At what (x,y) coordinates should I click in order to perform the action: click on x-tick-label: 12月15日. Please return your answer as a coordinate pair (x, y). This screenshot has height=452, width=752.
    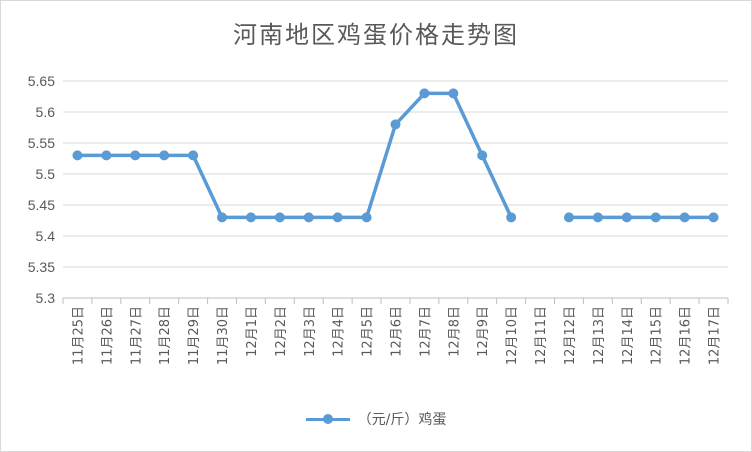
    Looking at the image, I should click on (657, 335).